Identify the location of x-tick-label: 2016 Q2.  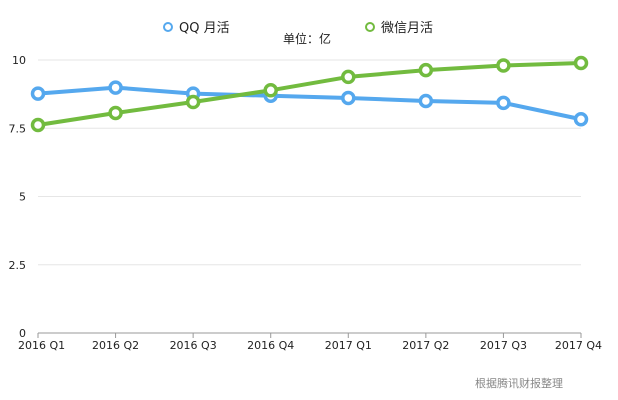
(115, 345).